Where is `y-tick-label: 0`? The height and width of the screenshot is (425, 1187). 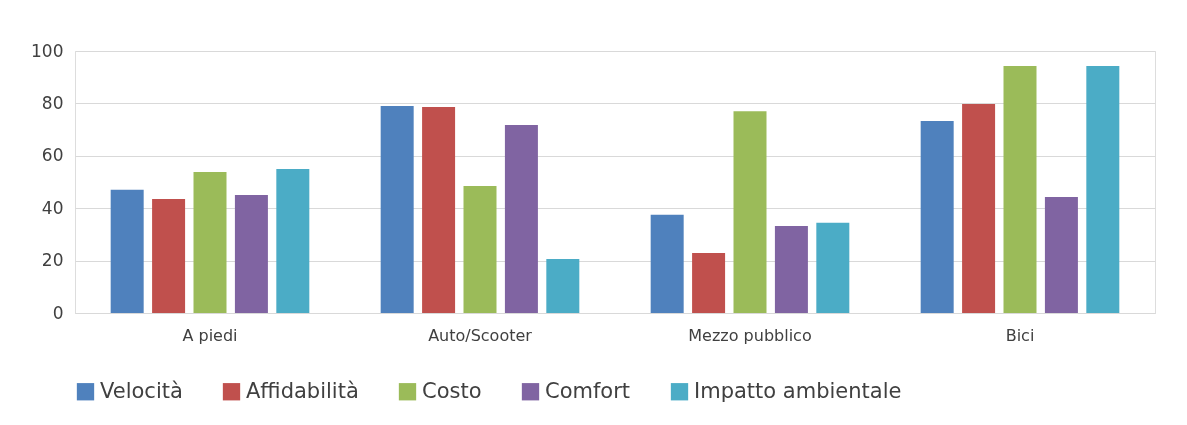 y-tick-label: 0 is located at coordinates (58, 312).